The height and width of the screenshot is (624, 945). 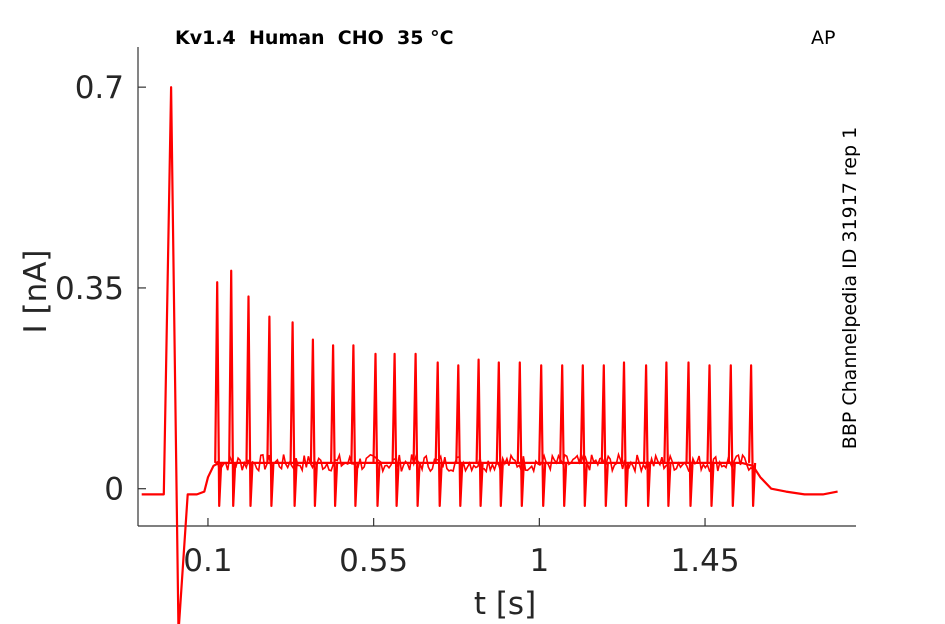 What do you see at coordinates (373, 561) in the screenshot?
I see `x-tick-label: 0.55` at bounding box center [373, 561].